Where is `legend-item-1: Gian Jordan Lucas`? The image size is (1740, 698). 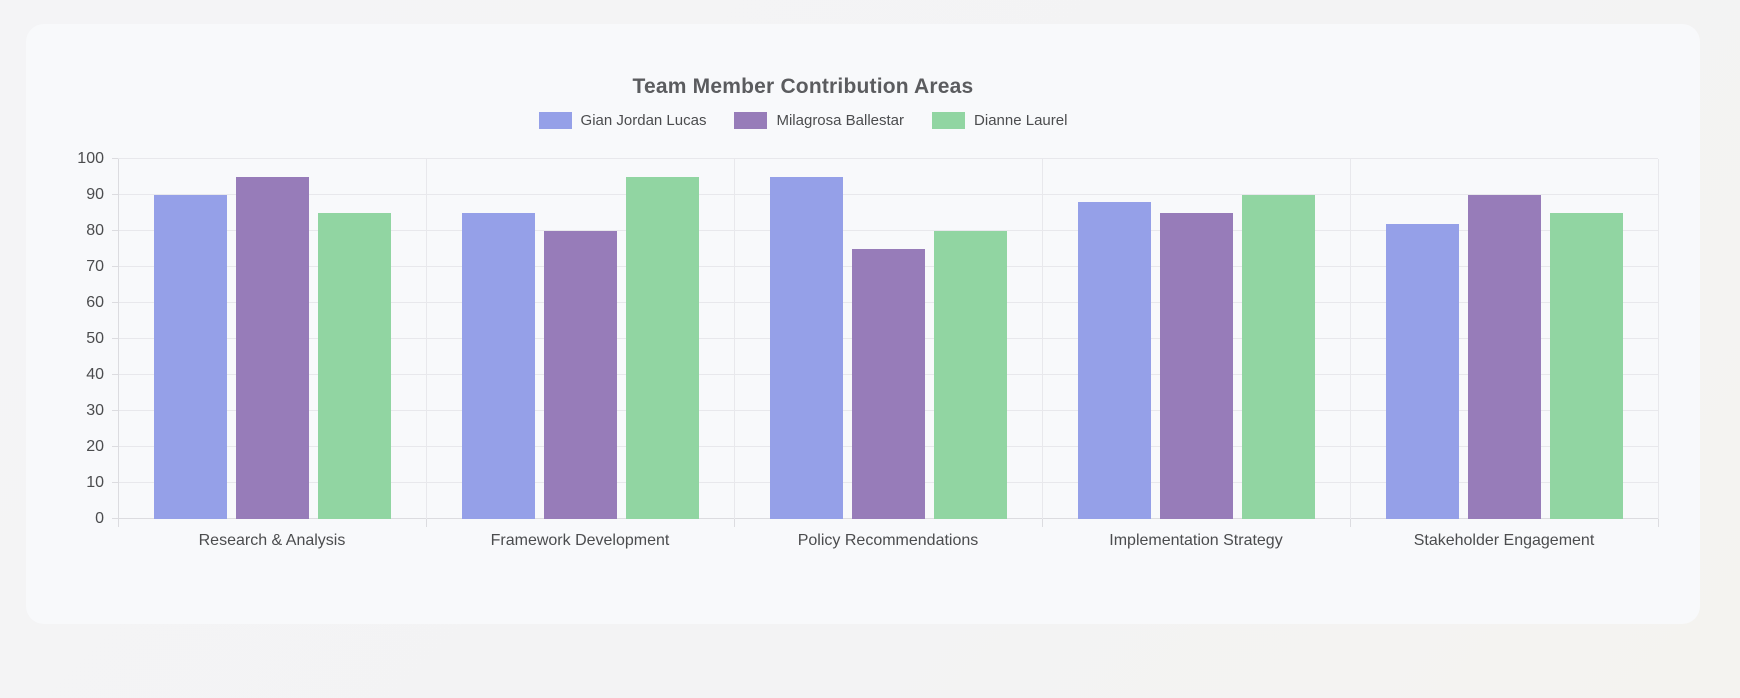
legend-item-1: Gian Jordan Lucas is located at coordinates (622, 120).